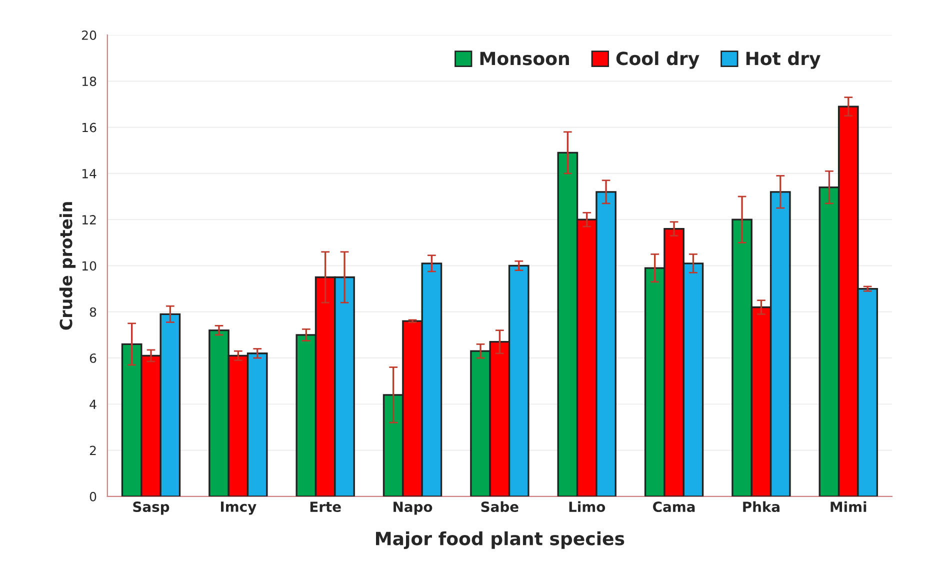  I want to click on y-tick-label: 2, so click(93, 451).